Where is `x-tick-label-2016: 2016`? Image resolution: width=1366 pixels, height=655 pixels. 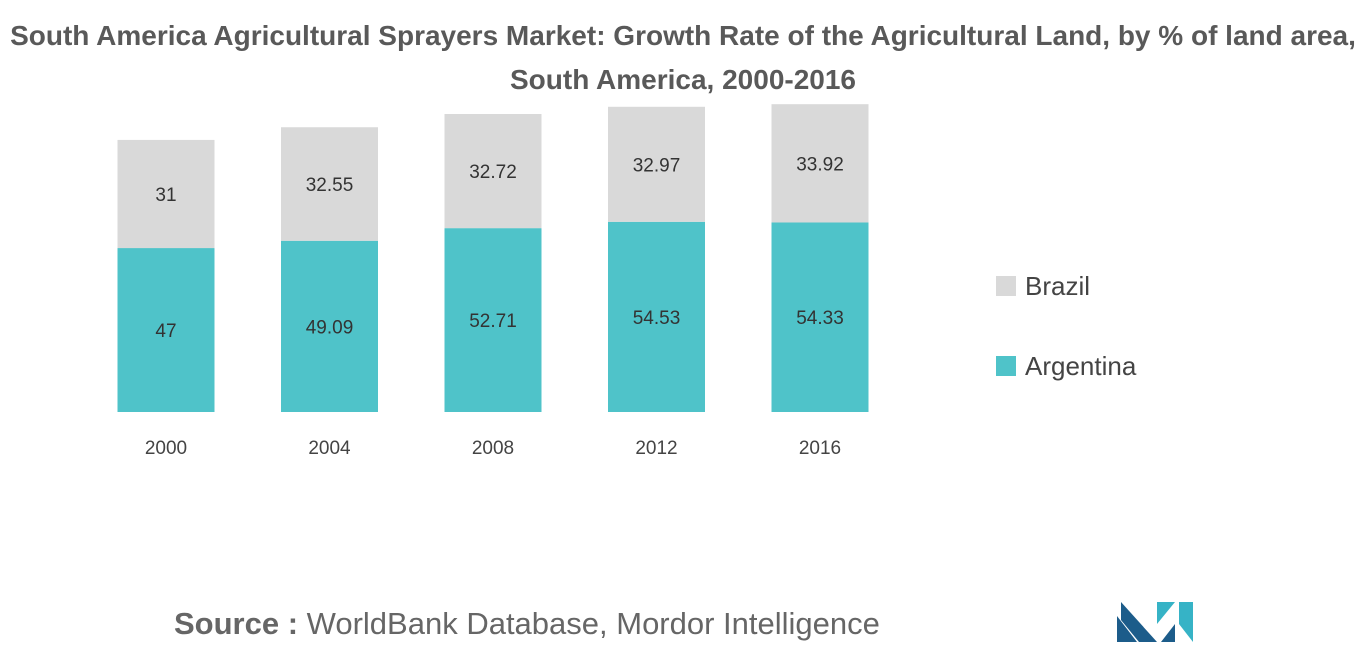
x-tick-label-2016: 2016 is located at coordinates (820, 448).